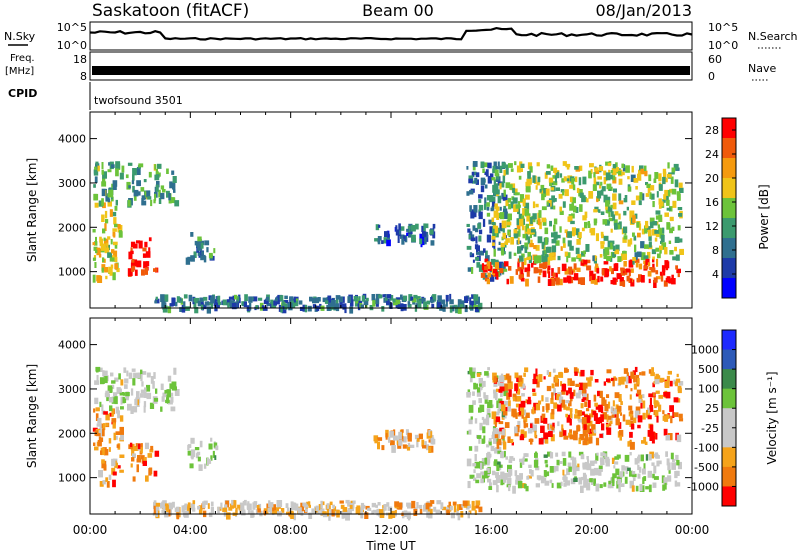 Image resolution: width=800 pixels, height=554 pixels. I want to click on ytick-label: 4000, so click(72, 345).